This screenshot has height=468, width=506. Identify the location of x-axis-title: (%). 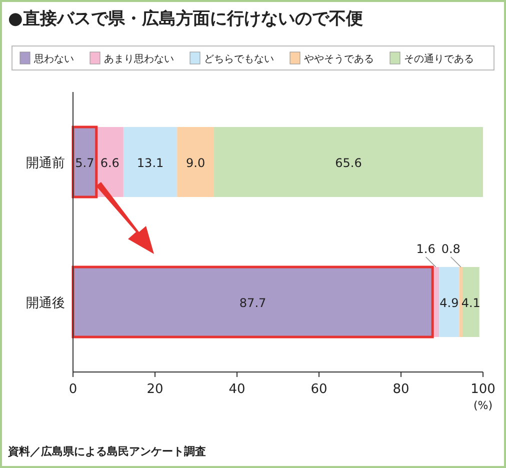
(483, 405).